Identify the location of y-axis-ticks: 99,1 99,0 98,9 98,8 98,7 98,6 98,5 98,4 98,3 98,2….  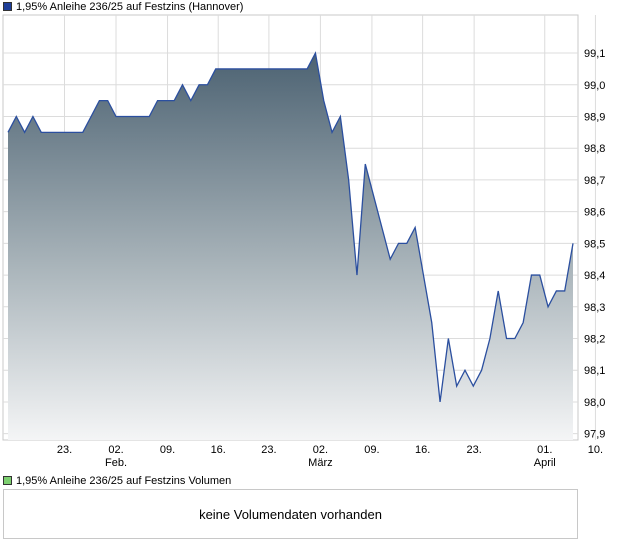
(594, 244).